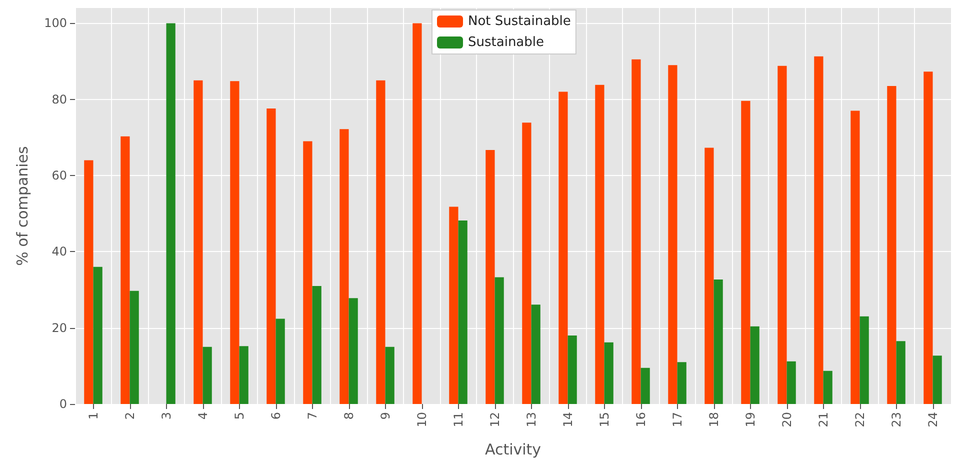 The width and height of the screenshot is (953, 462). What do you see at coordinates (604, 420) in the screenshot?
I see `x-tick-label: 15` at bounding box center [604, 420].